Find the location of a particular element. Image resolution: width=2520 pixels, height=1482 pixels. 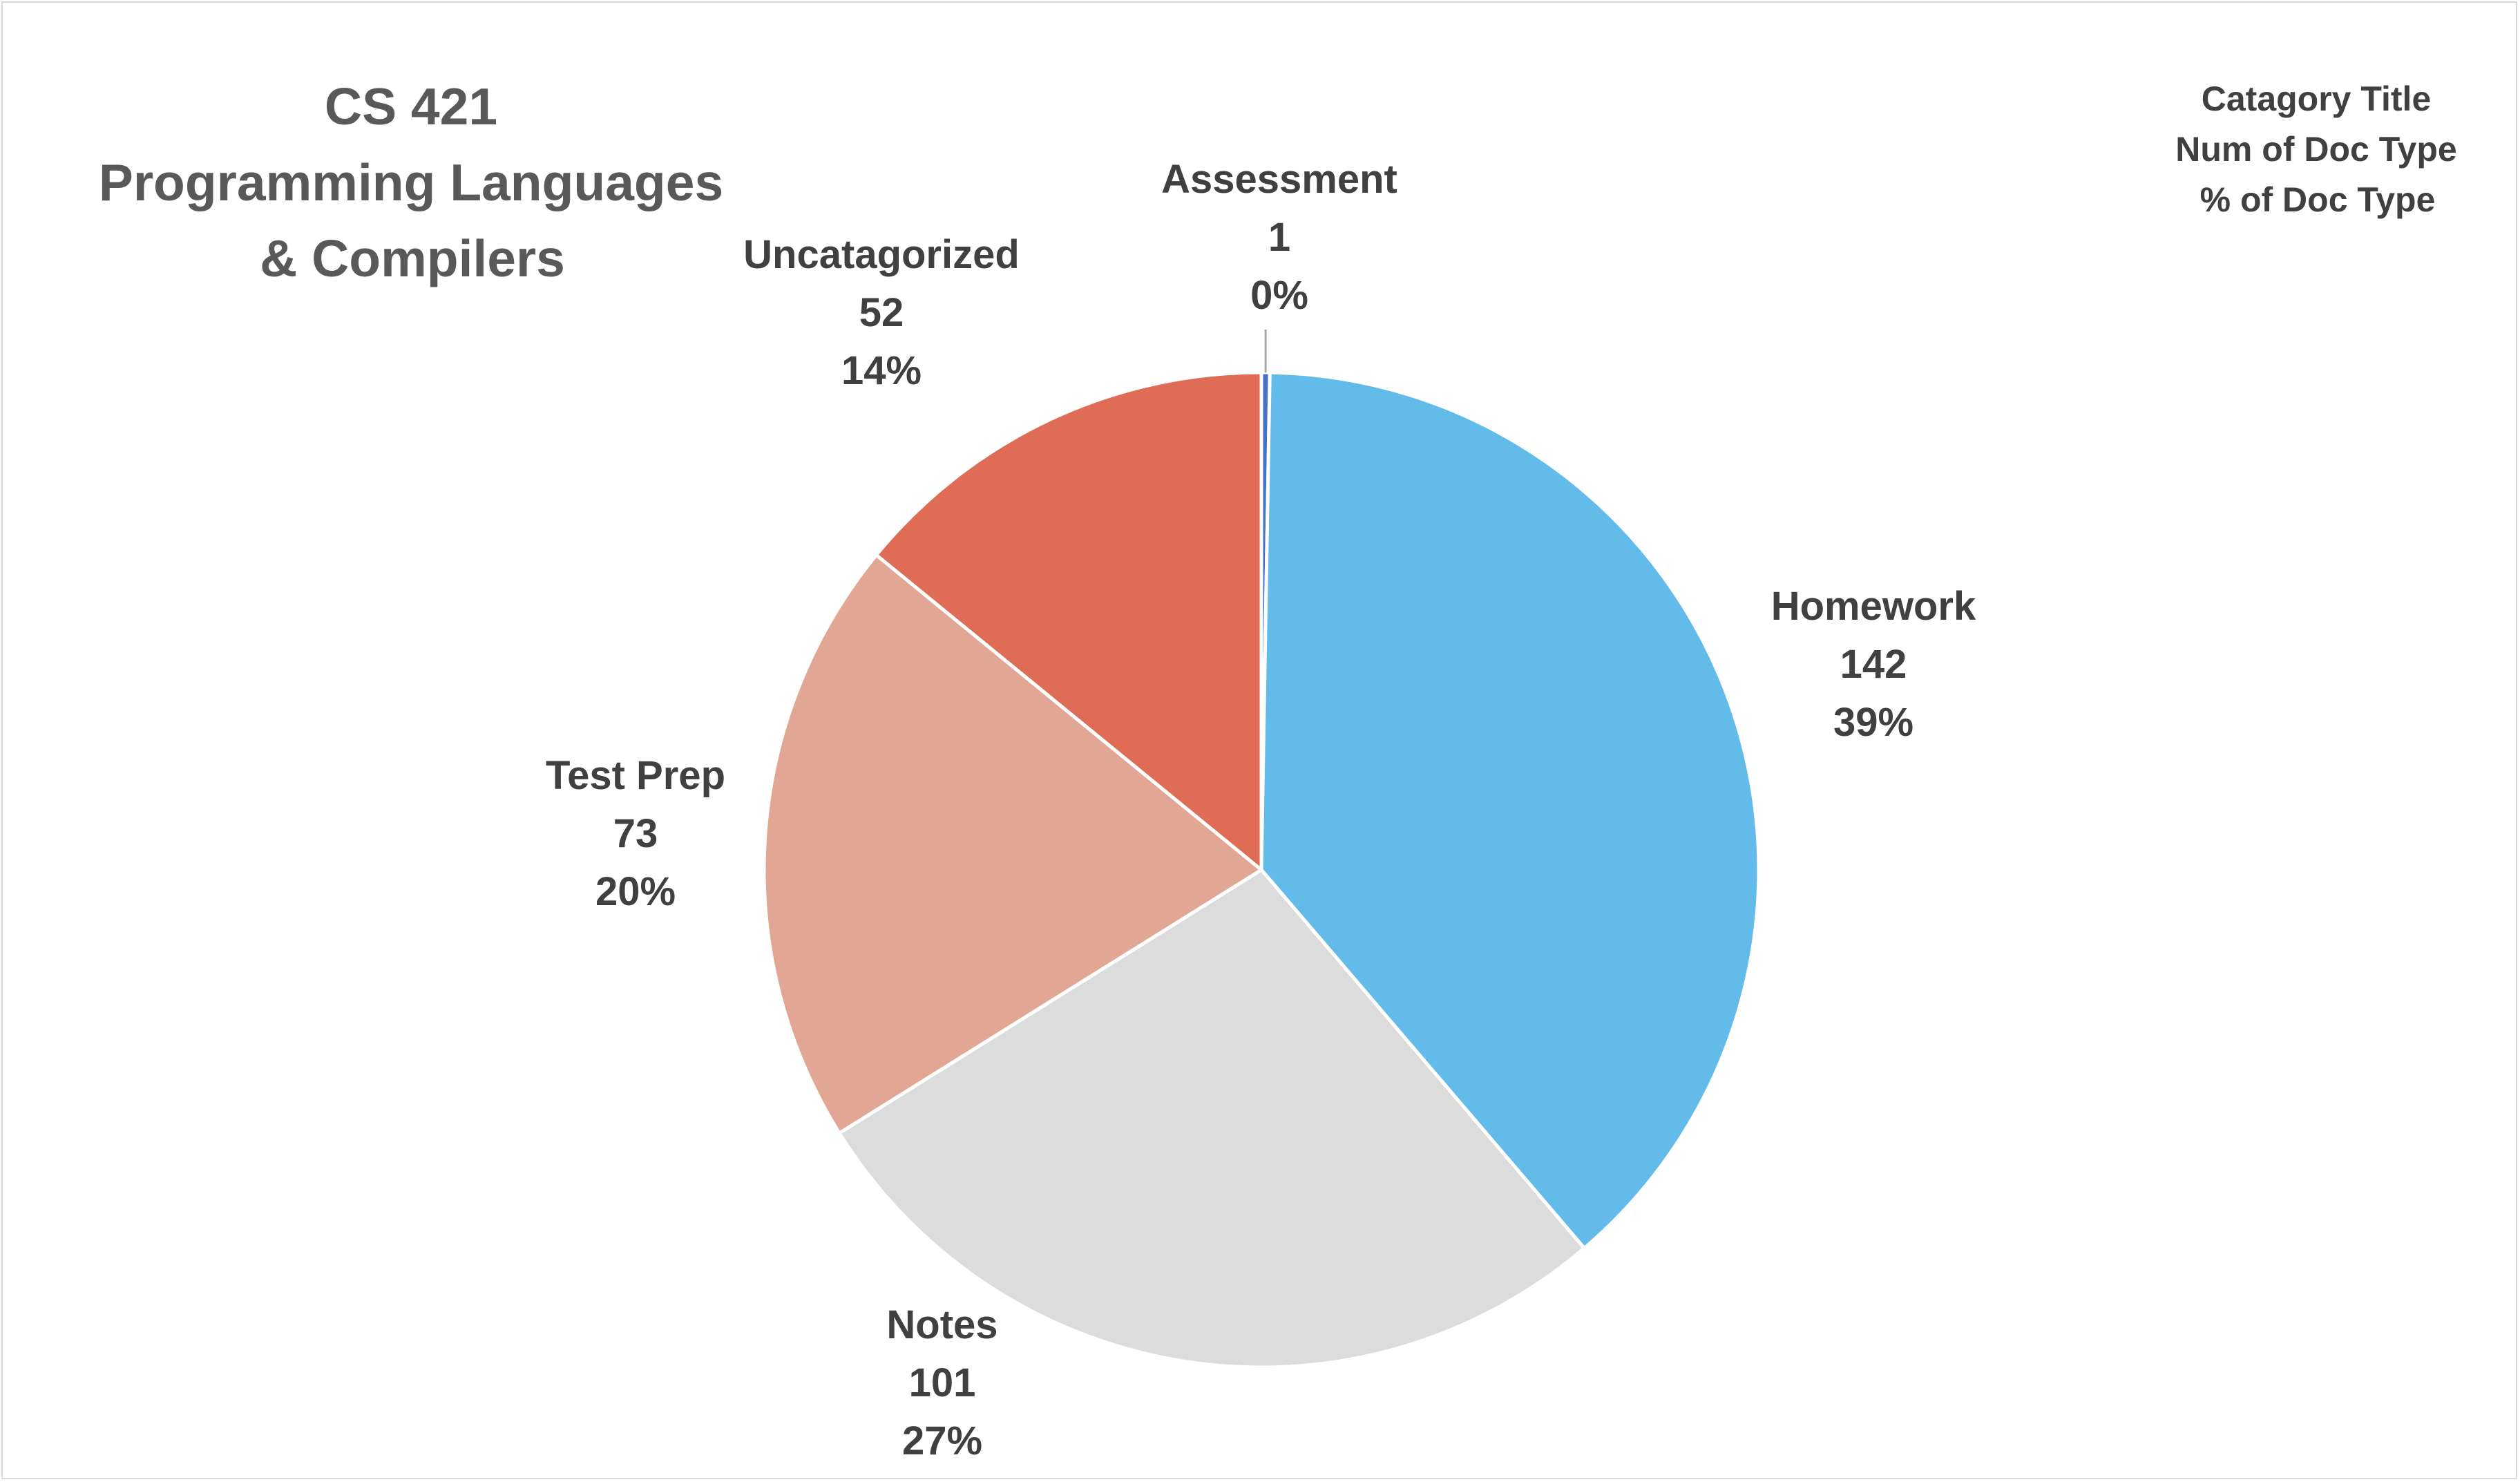

data-label-test-prep: Test Prep 73 20% is located at coordinates (635, 834).